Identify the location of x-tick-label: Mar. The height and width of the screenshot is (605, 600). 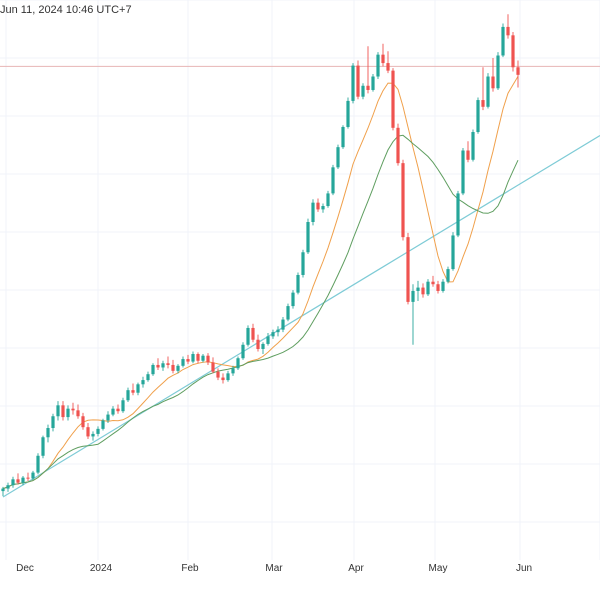
(274, 568).